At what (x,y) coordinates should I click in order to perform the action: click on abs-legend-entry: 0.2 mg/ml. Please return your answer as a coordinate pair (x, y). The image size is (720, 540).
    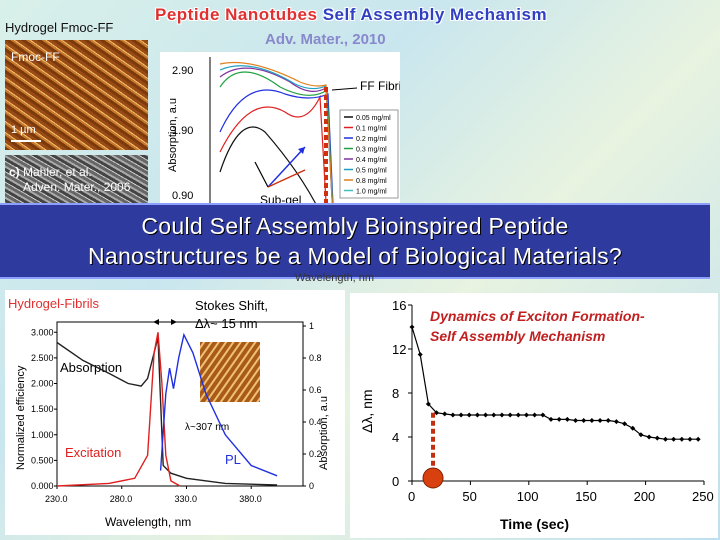
    Looking at the image, I should click on (371, 139).